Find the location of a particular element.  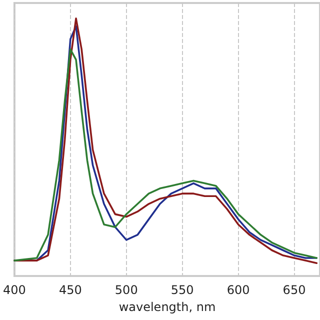

x-axis-title: wavelength, nm is located at coordinates (167, 307).